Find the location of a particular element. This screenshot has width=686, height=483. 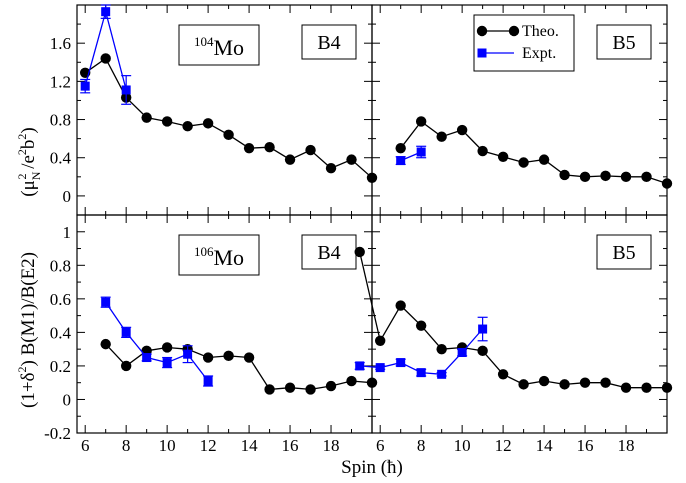

top-ylabel: (μN2 /e2b2) is located at coordinates (29, 161).